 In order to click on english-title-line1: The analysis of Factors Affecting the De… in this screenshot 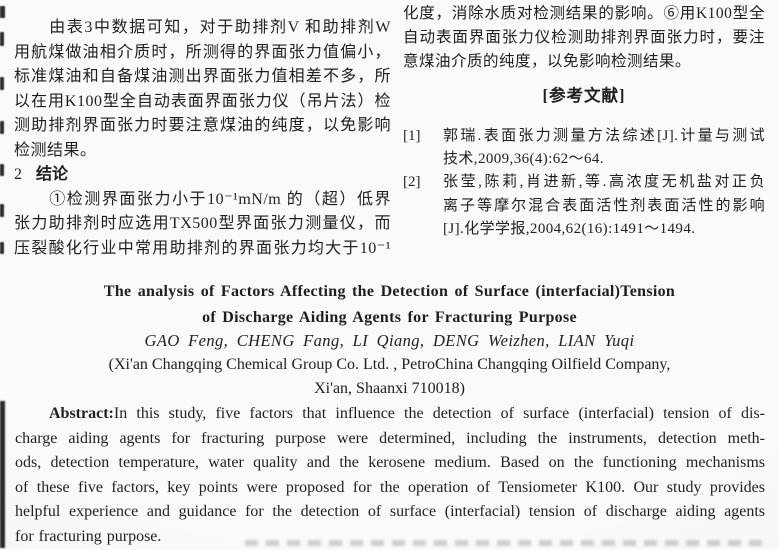, I will do `click(389, 291)`.